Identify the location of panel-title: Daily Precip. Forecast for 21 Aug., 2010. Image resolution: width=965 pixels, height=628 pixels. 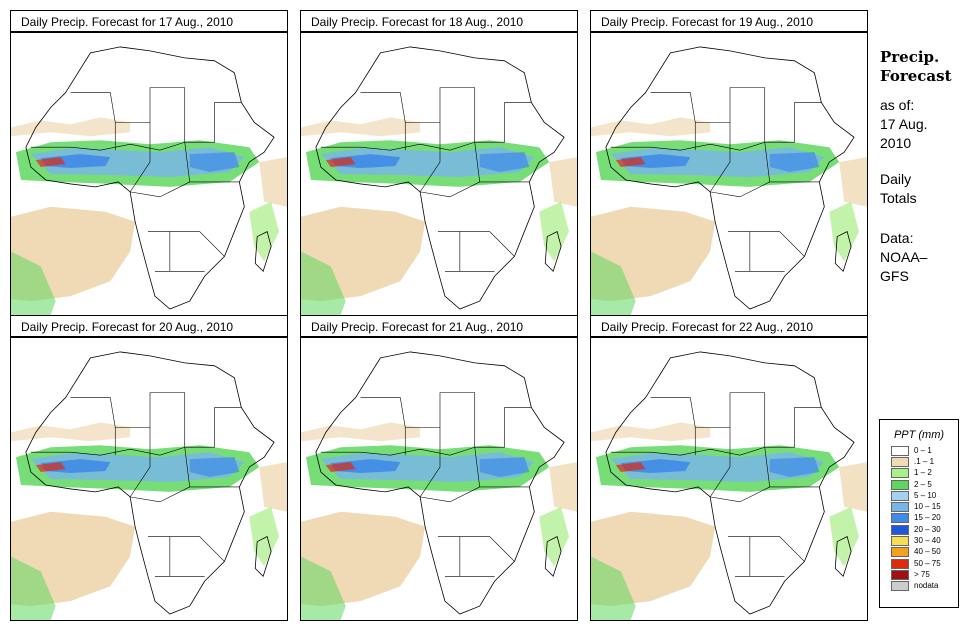
(439, 326).